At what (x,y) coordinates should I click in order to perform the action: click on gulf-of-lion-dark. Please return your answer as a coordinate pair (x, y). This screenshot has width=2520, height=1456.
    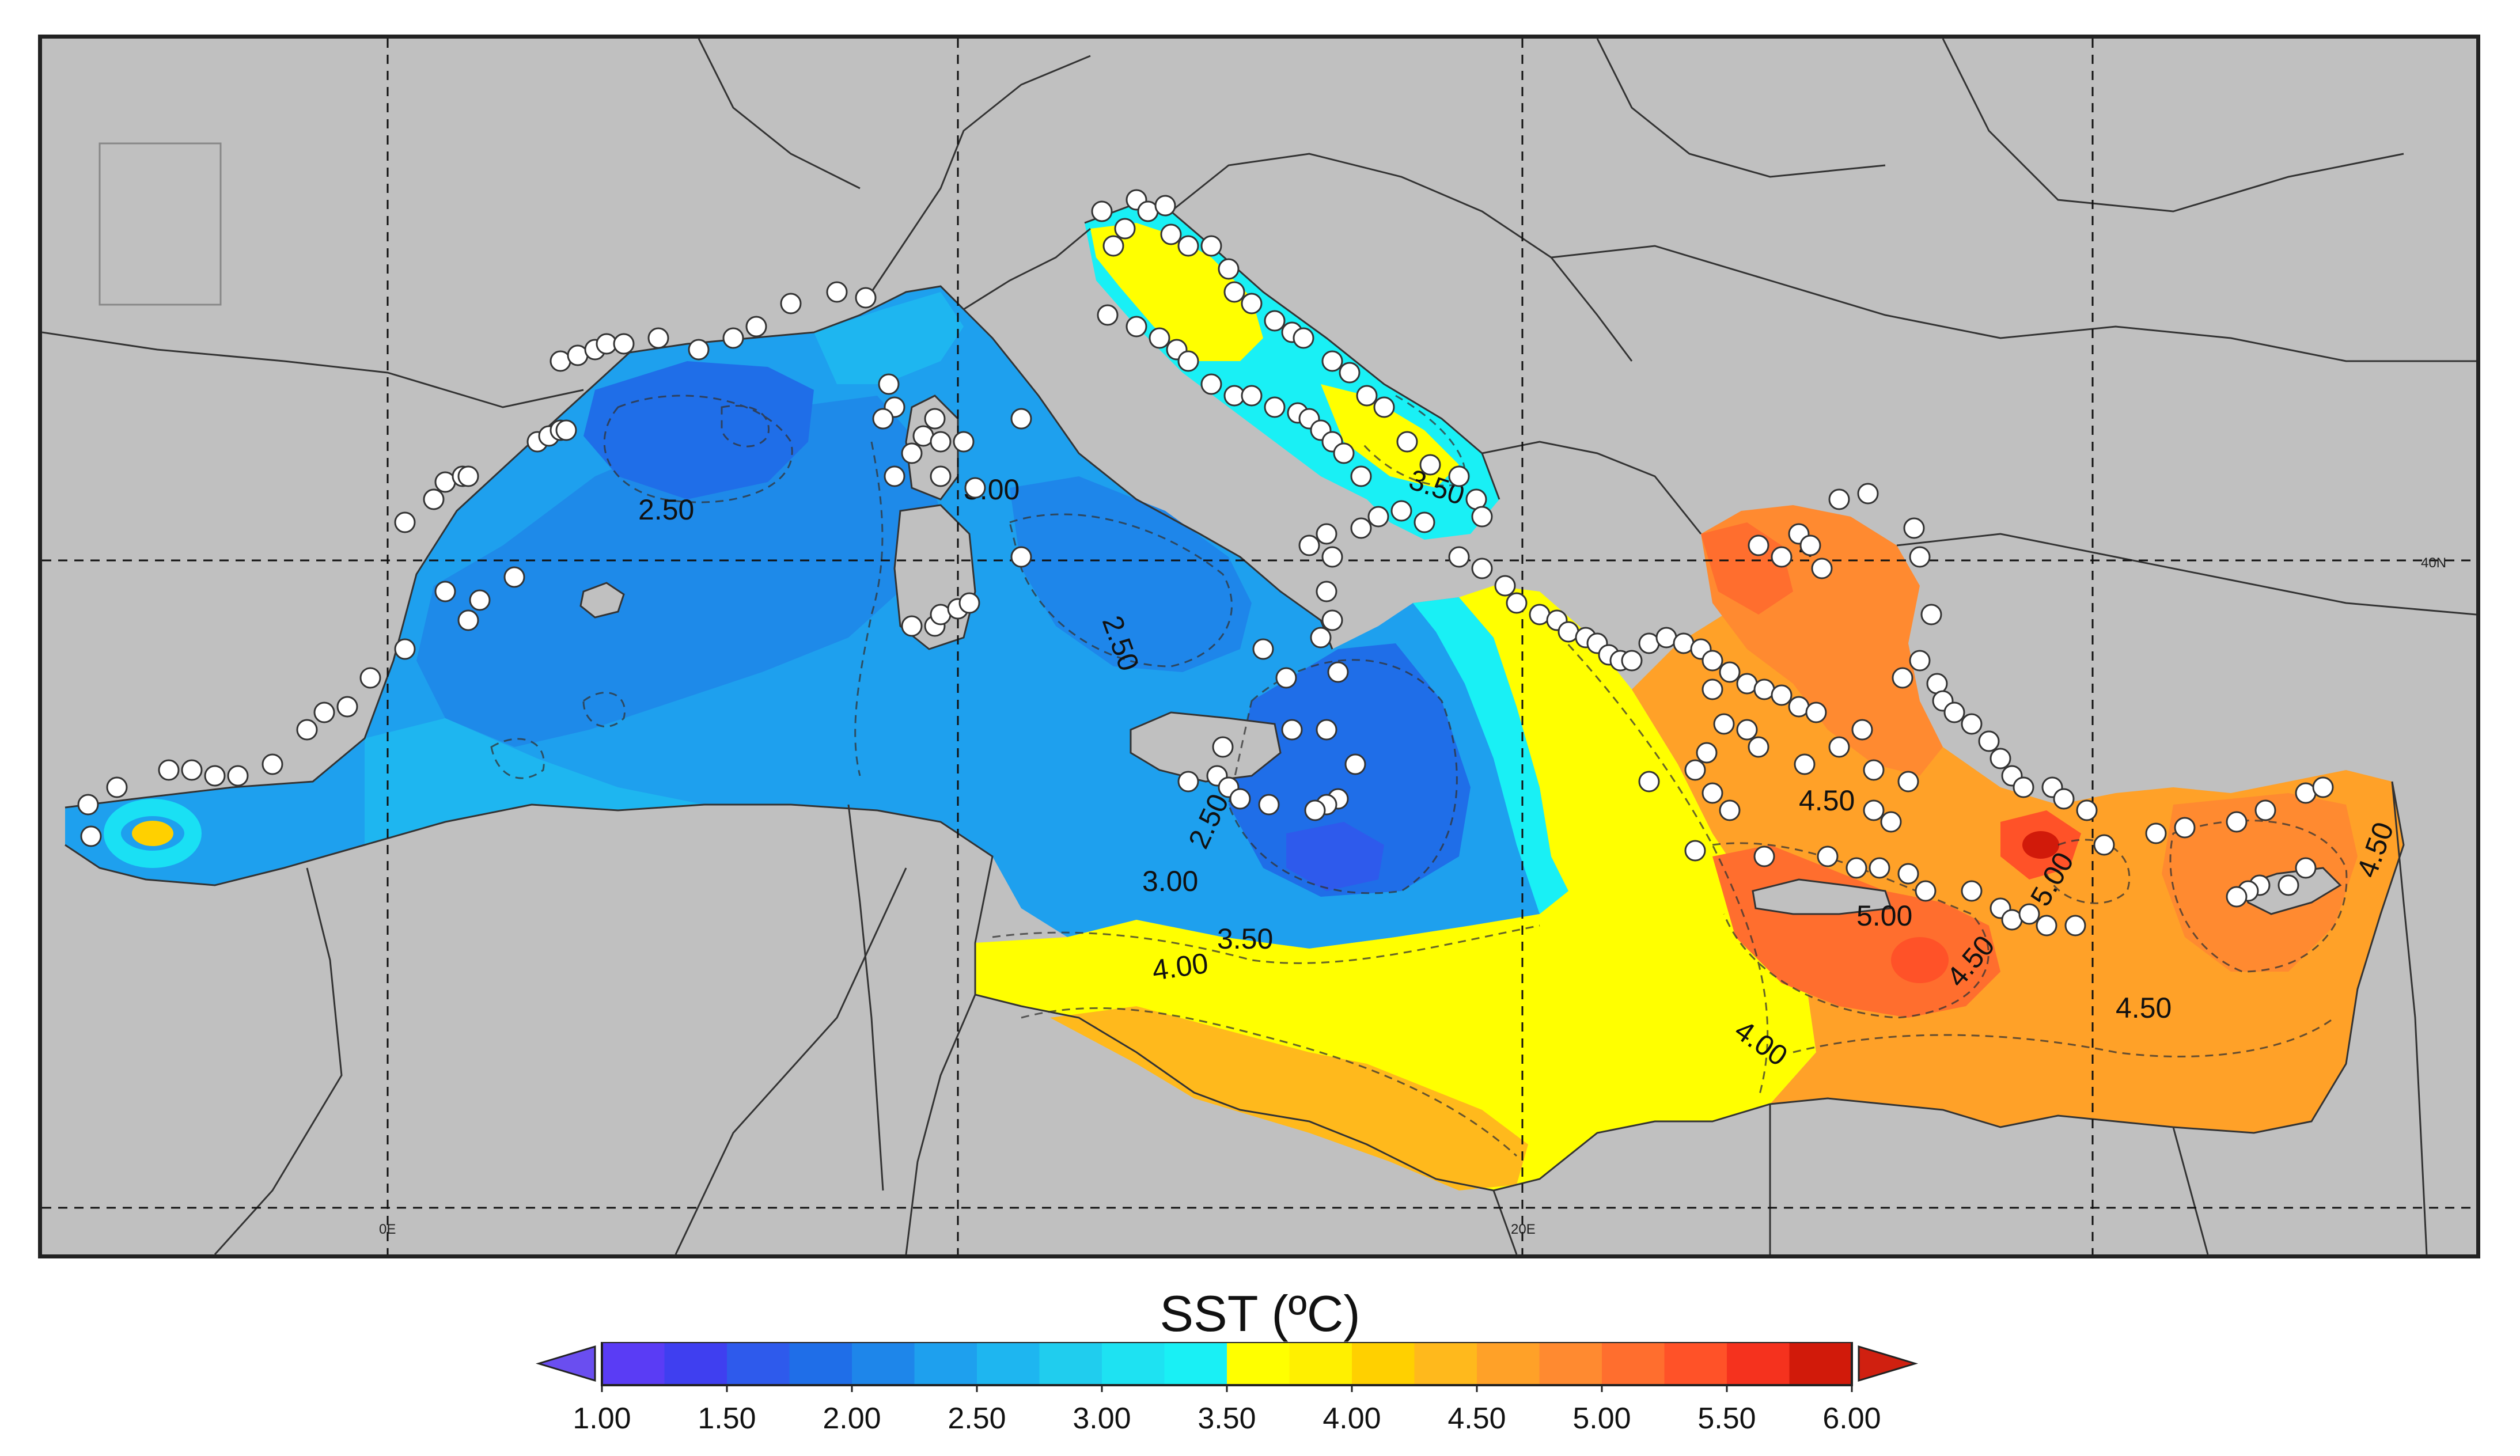
    Looking at the image, I should click on (698, 430).